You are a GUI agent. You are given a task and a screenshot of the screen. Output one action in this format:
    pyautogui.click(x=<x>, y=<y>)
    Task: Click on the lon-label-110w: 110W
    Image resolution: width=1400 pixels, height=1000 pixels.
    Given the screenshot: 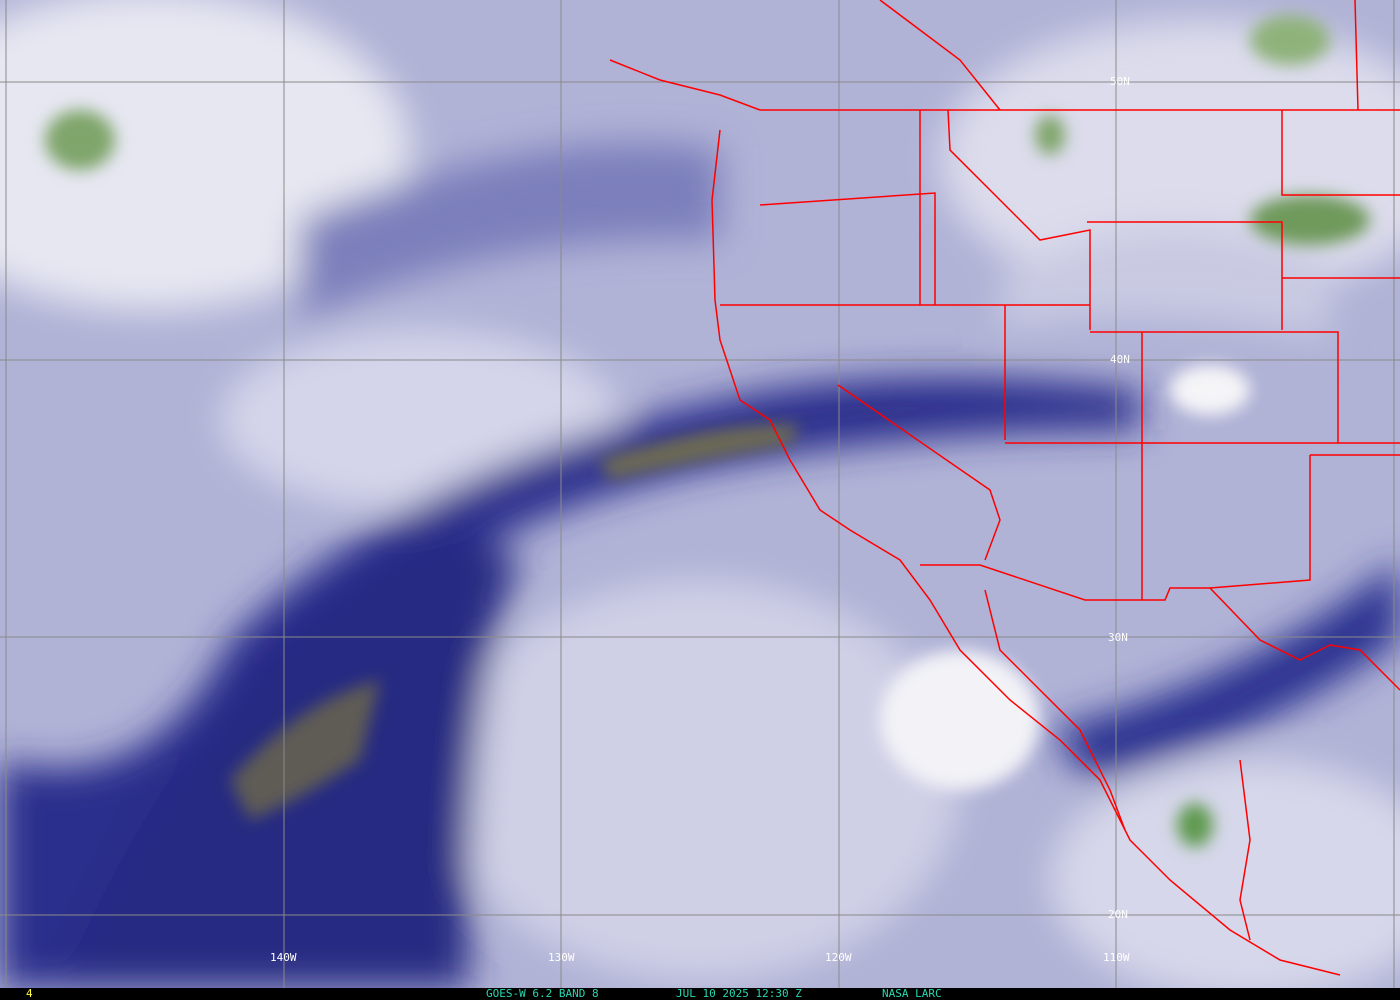 What is the action you would take?
    pyautogui.click(x=1116, y=957)
    